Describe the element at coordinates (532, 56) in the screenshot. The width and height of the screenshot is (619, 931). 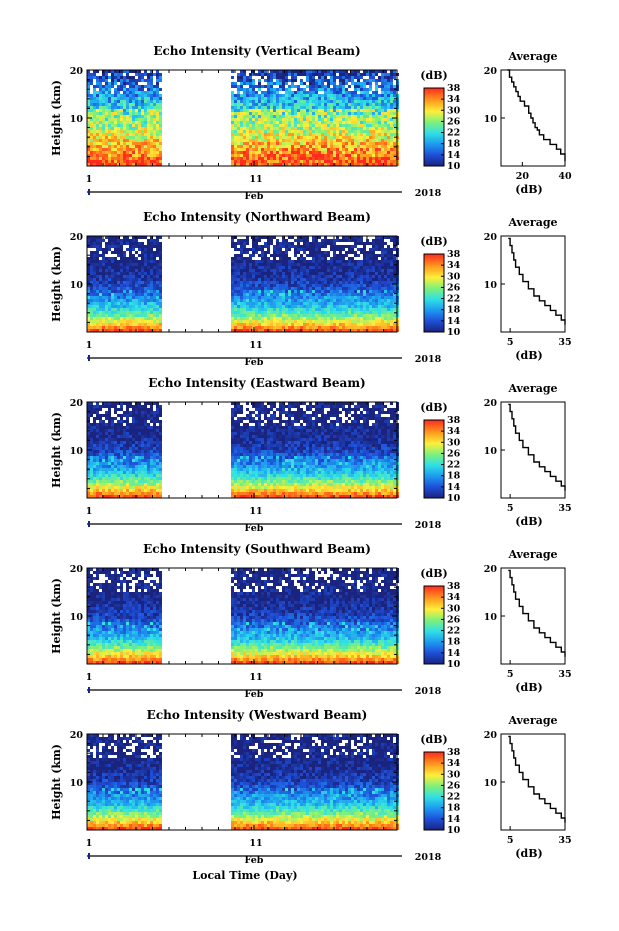
I see `average-title: Average` at that location.